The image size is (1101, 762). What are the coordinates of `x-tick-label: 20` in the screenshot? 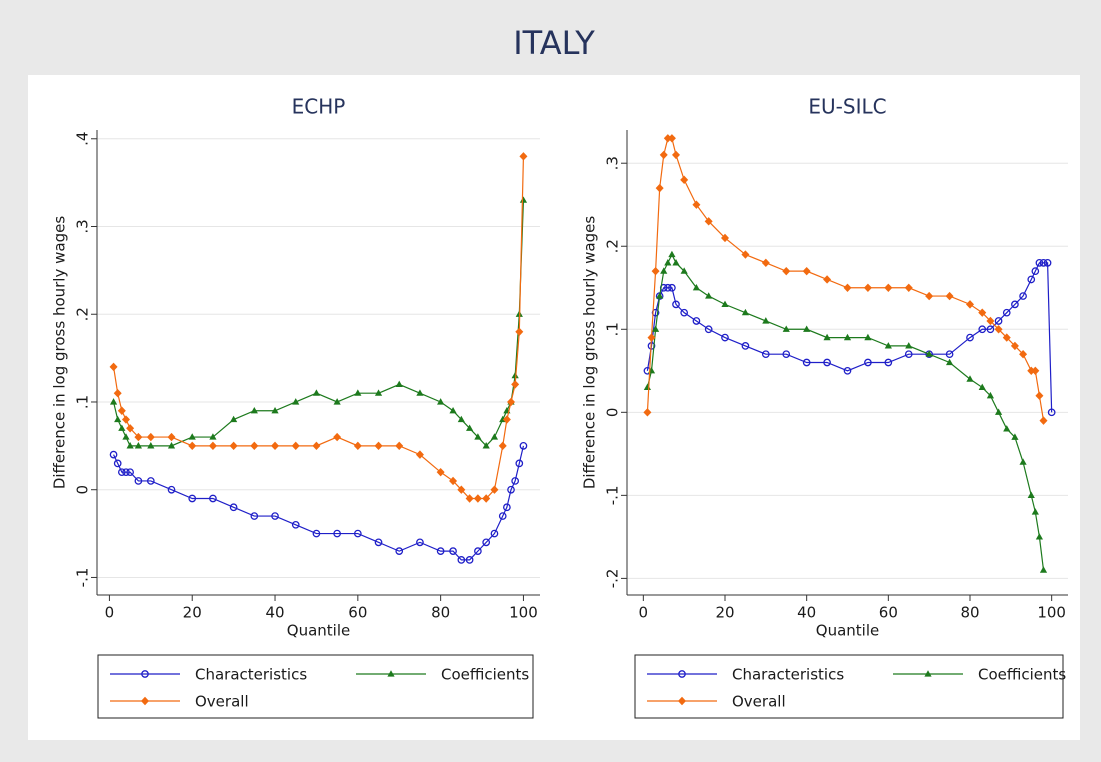 It's located at (192, 613).